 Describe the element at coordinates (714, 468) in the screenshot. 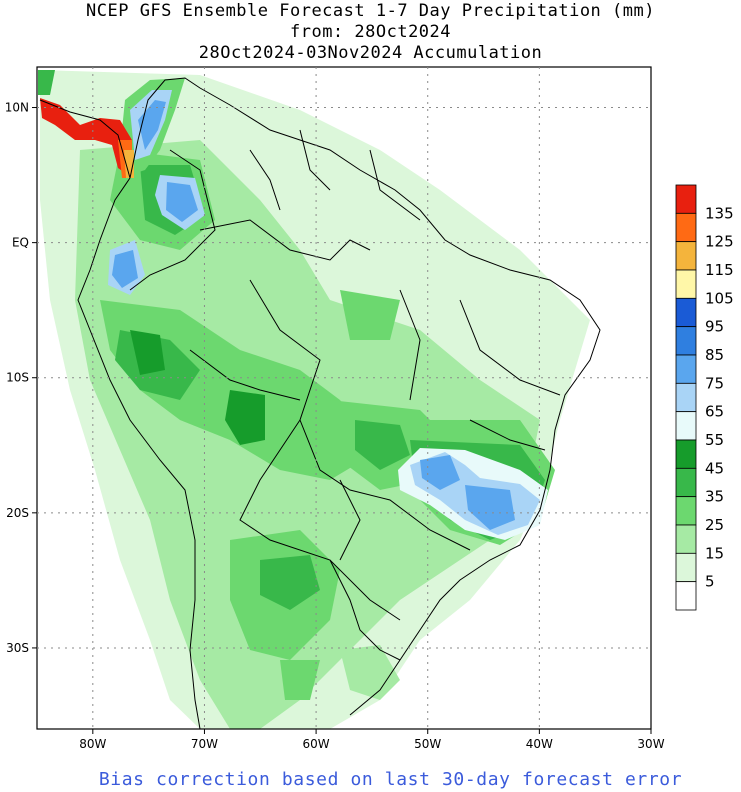

I see `legend-label: 45` at that location.